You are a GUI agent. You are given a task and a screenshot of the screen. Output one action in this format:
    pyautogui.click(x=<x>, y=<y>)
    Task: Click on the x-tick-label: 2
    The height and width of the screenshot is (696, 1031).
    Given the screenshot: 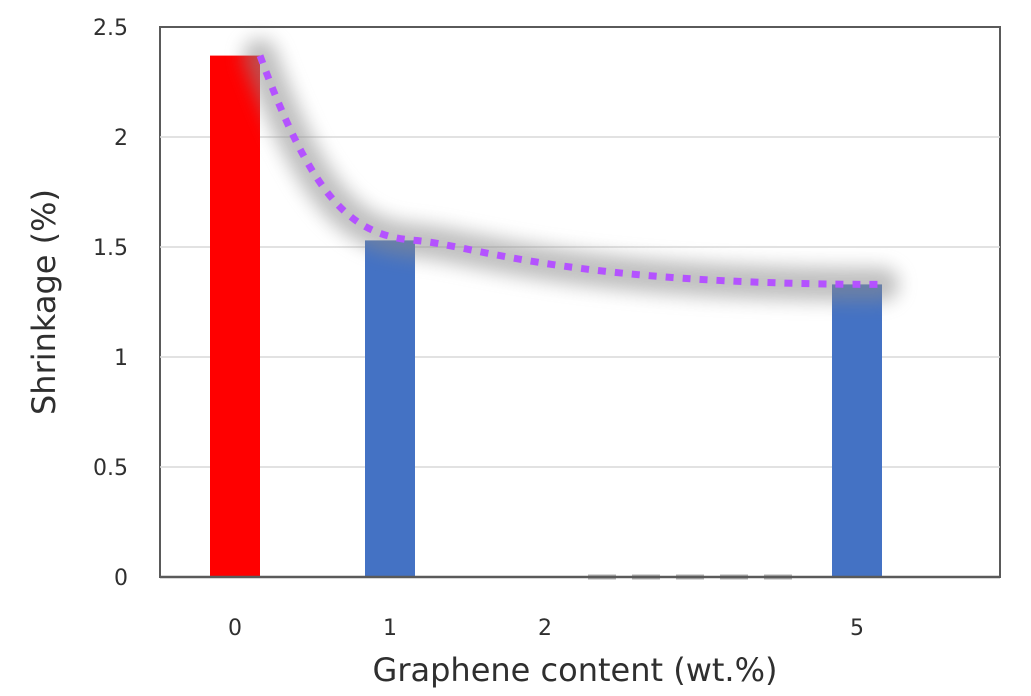 What is the action you would take?
    pyautogui.click(x=545, y=628)
    